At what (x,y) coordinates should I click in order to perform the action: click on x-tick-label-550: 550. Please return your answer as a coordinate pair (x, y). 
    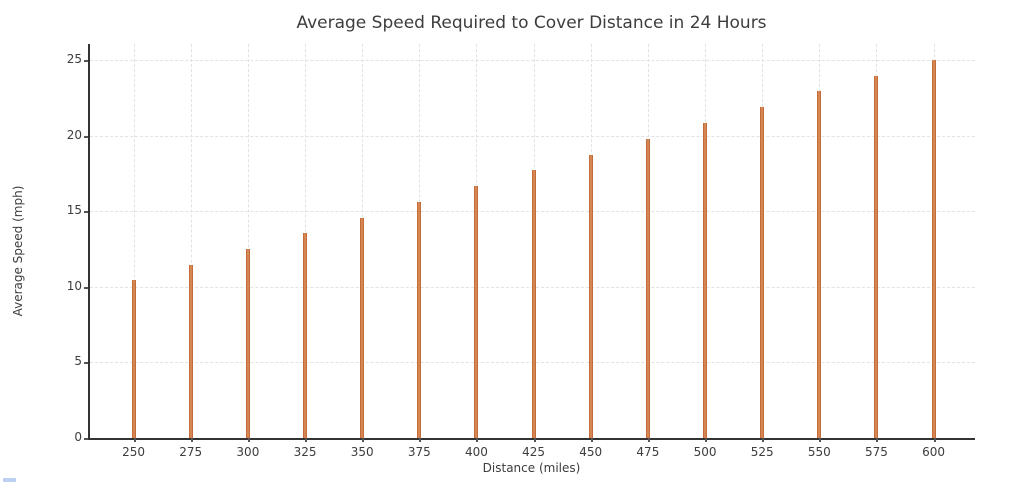
    Looking at the image, I should click on (819, 452).